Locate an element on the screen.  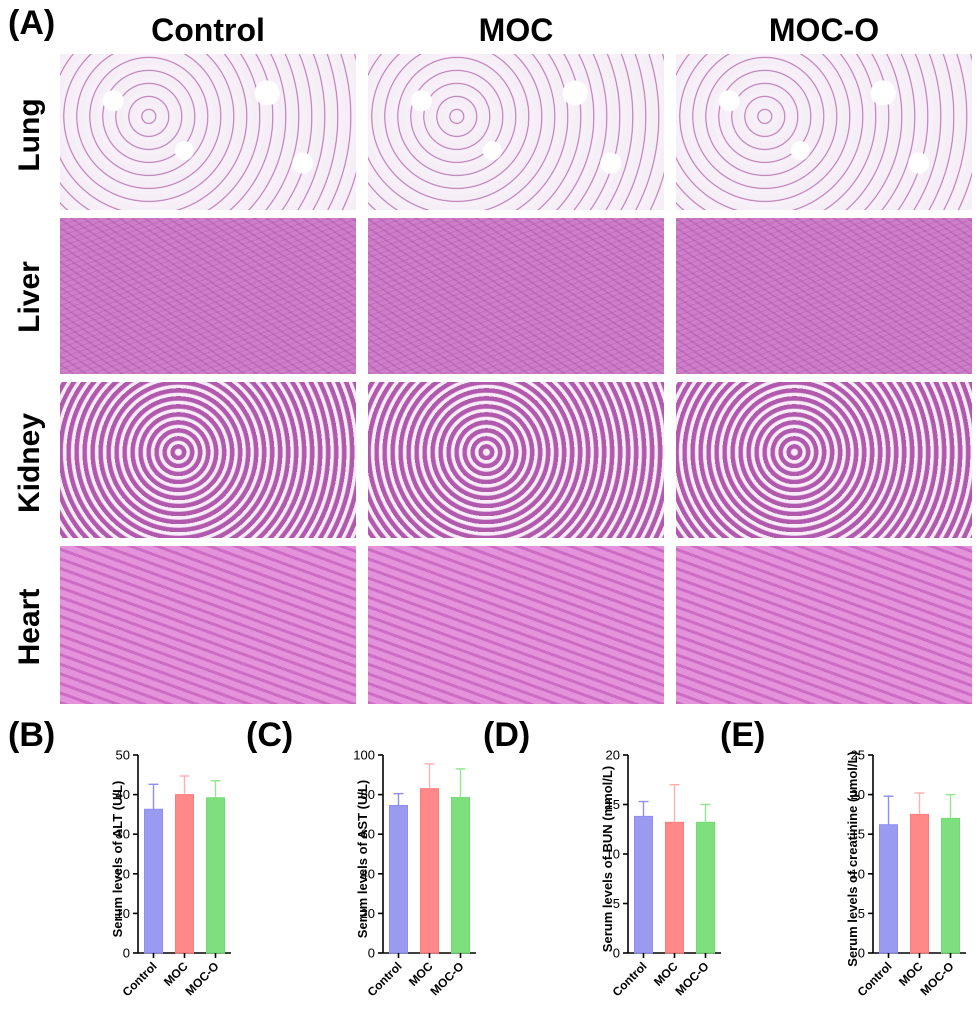
row-title-heart: Heart is located at coordinates (29, 627).